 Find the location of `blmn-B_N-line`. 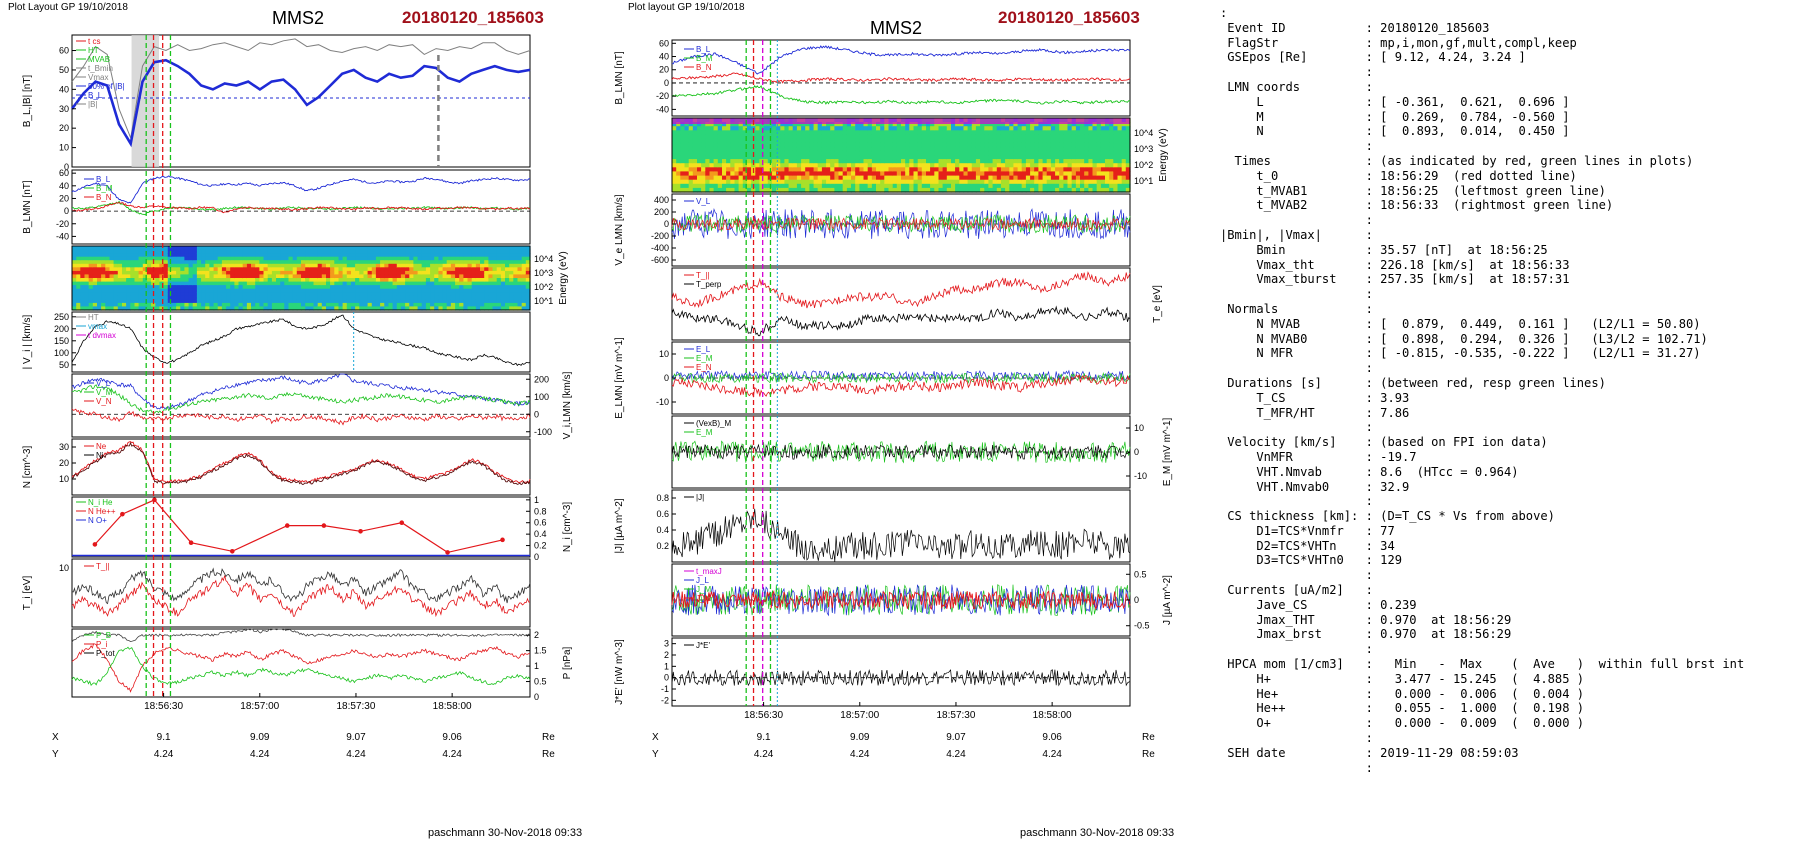

blmn-B_N-line is located at coordinates (301, 208).